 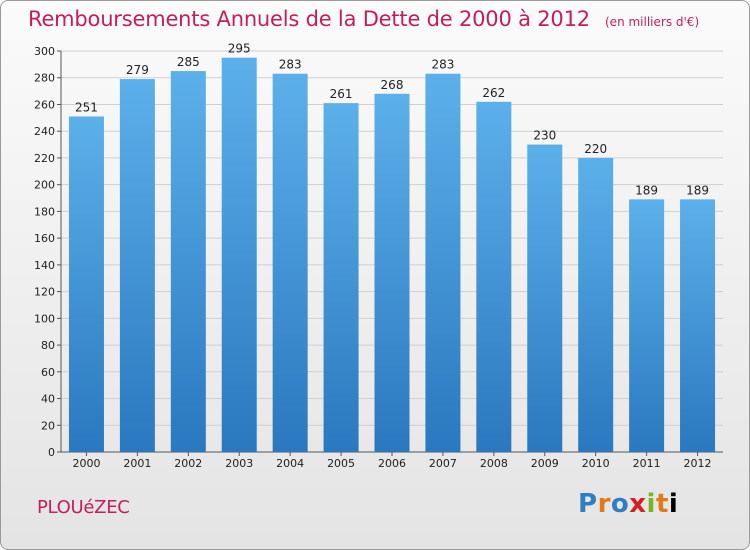 I want to click on x-tick-label: 2011, so click(x=647, y=463).